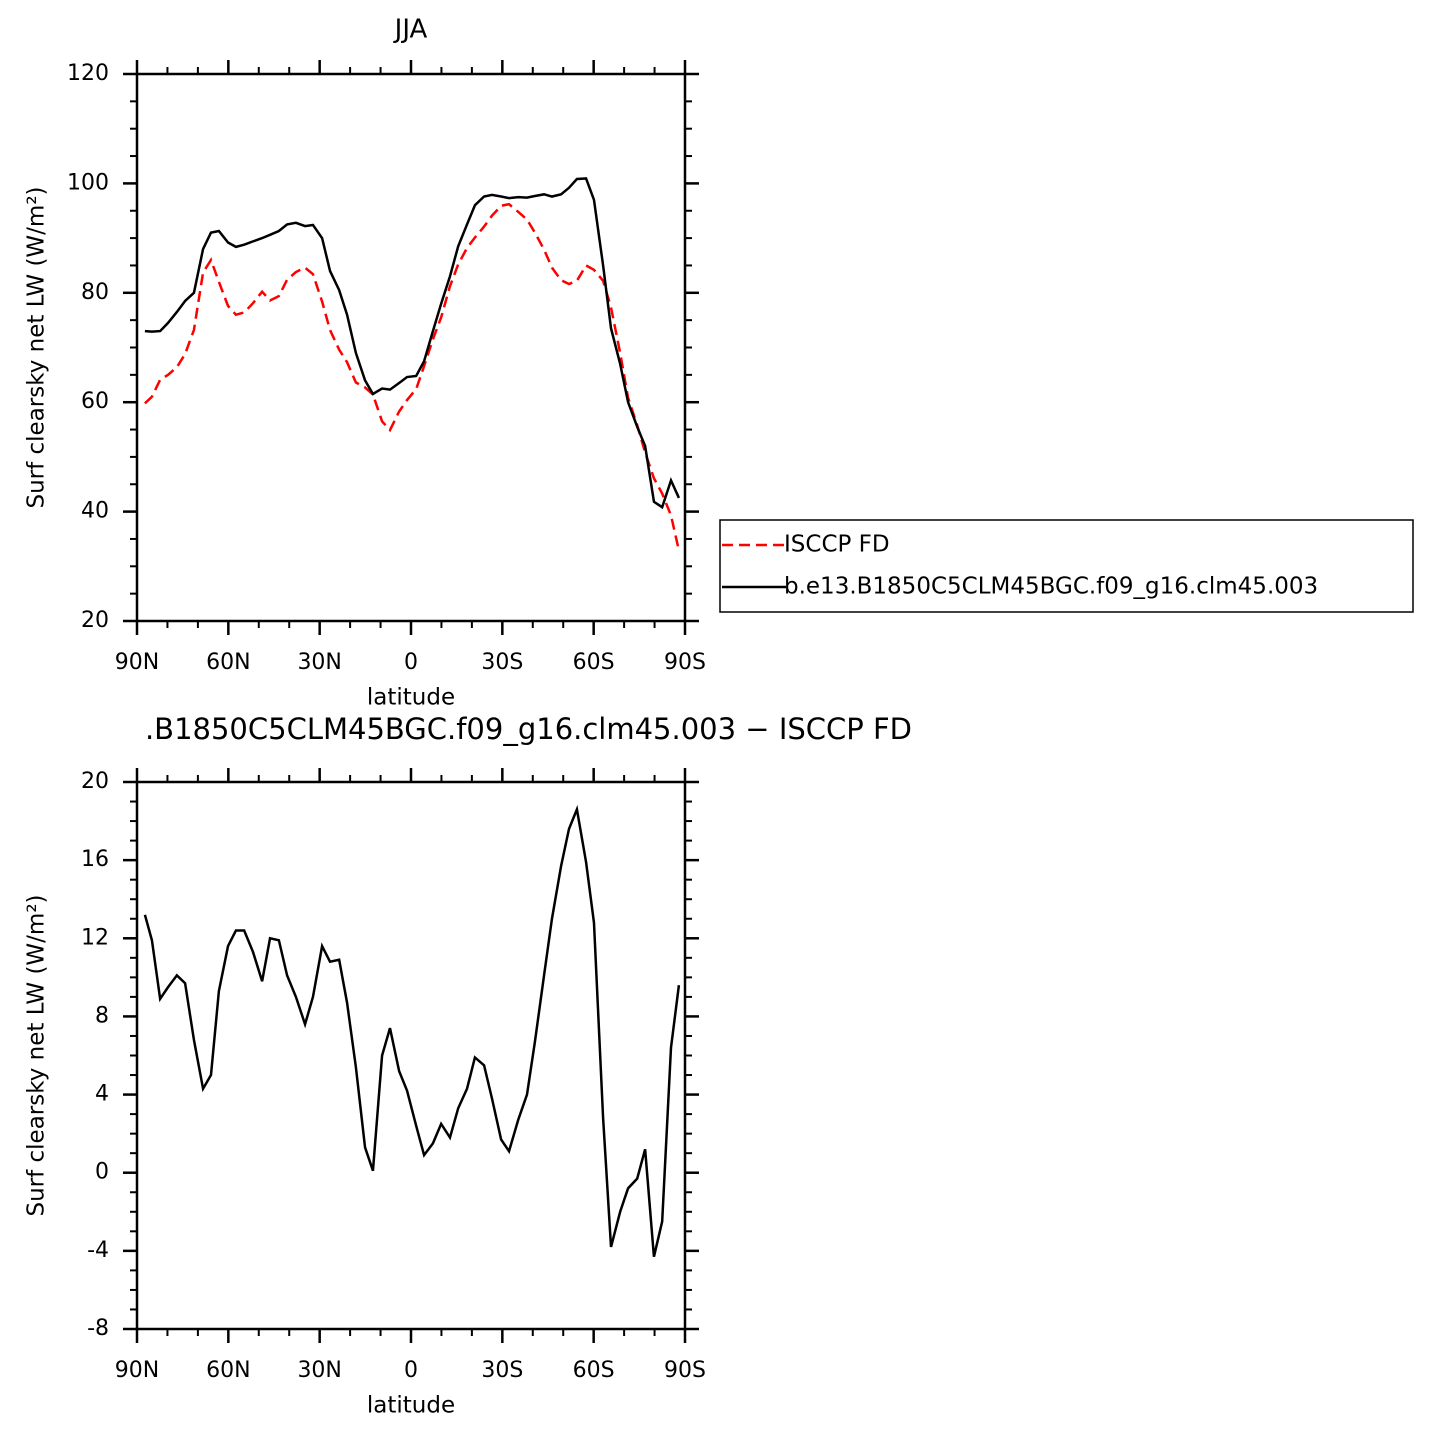 This screenshot has width=1433, height=1430. What do you see at coordinates (95, 511) in the screenshot?
I see `y-tick-label: 40` at bounding box center [95, 511].